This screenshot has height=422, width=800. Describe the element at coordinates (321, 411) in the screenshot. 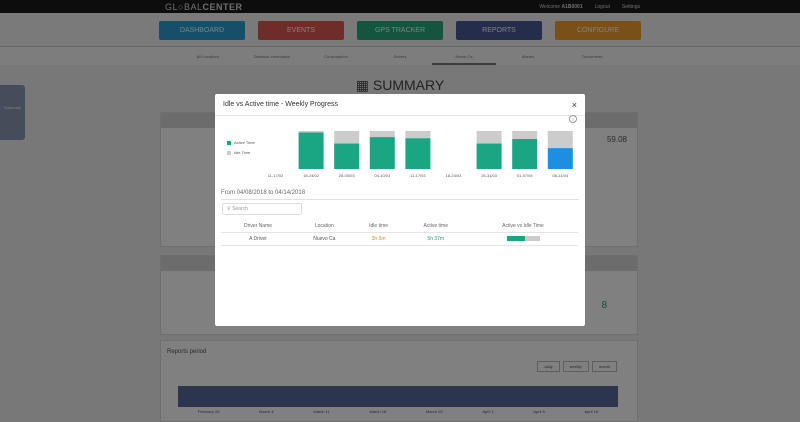

I see `timeline-tick: March 11` at that location.